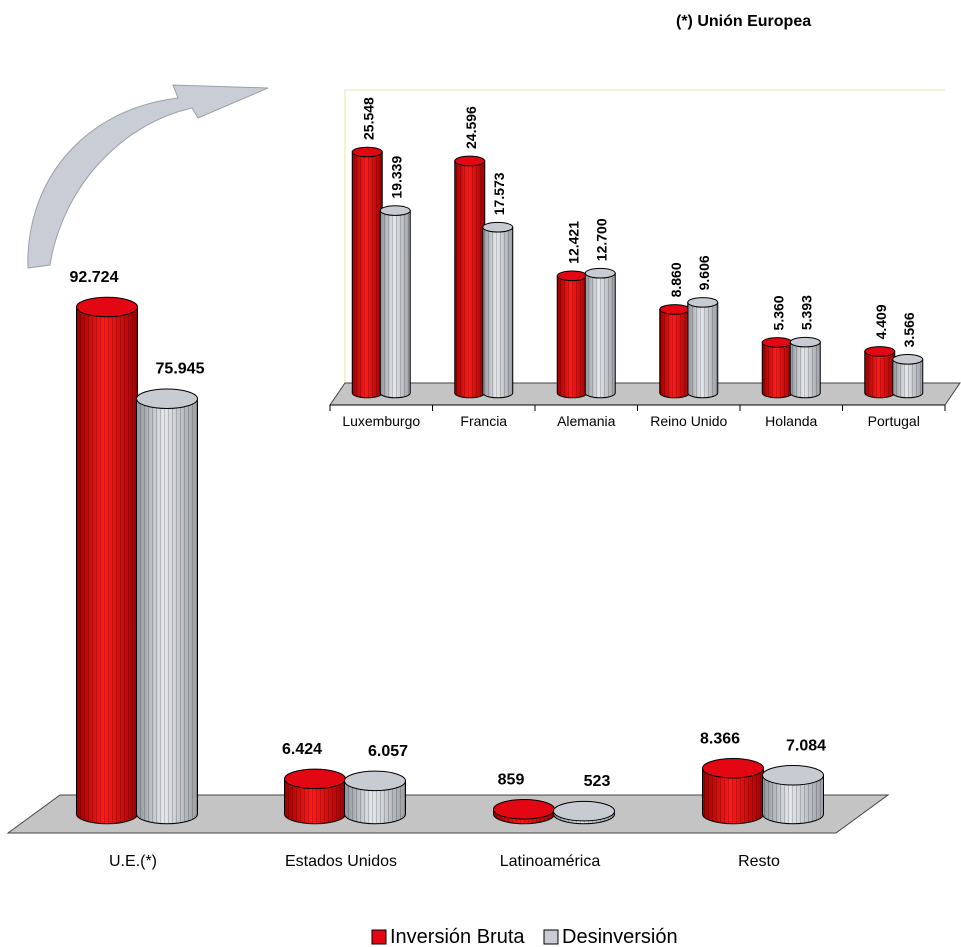  Describe the element at coordinates (550, 861) in the screenshot. I see `main-category-label: Latinoamérica` at that location.